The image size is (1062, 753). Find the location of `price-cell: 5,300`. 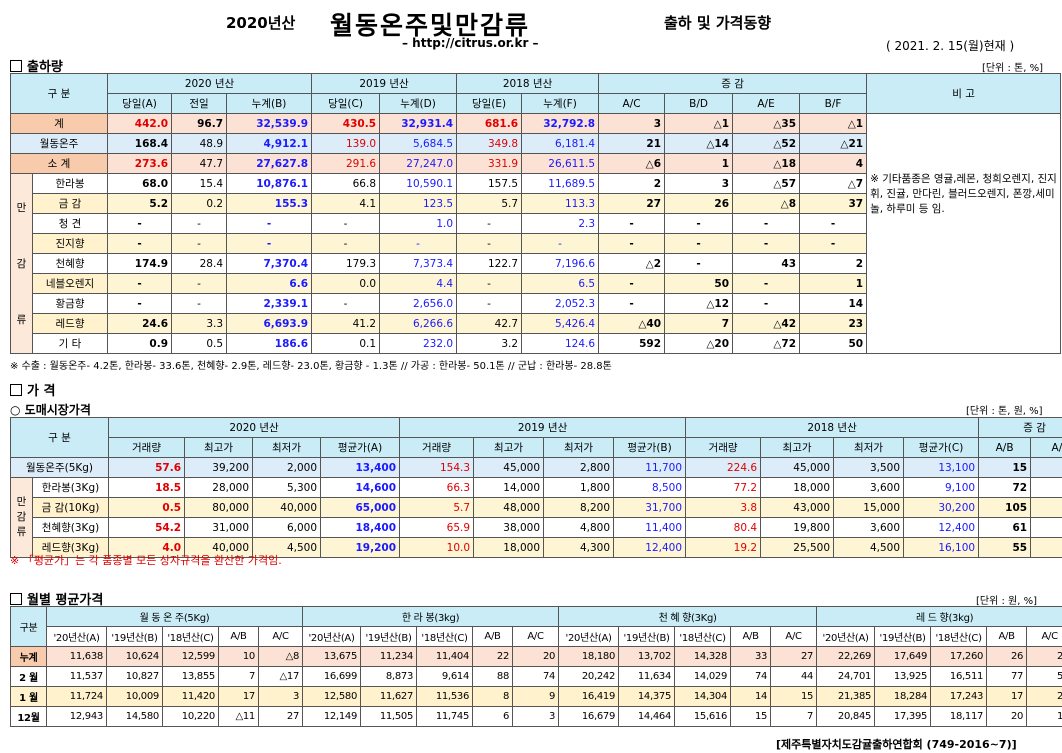

price-cell: 5,300 is located at coordinates (287, 487).